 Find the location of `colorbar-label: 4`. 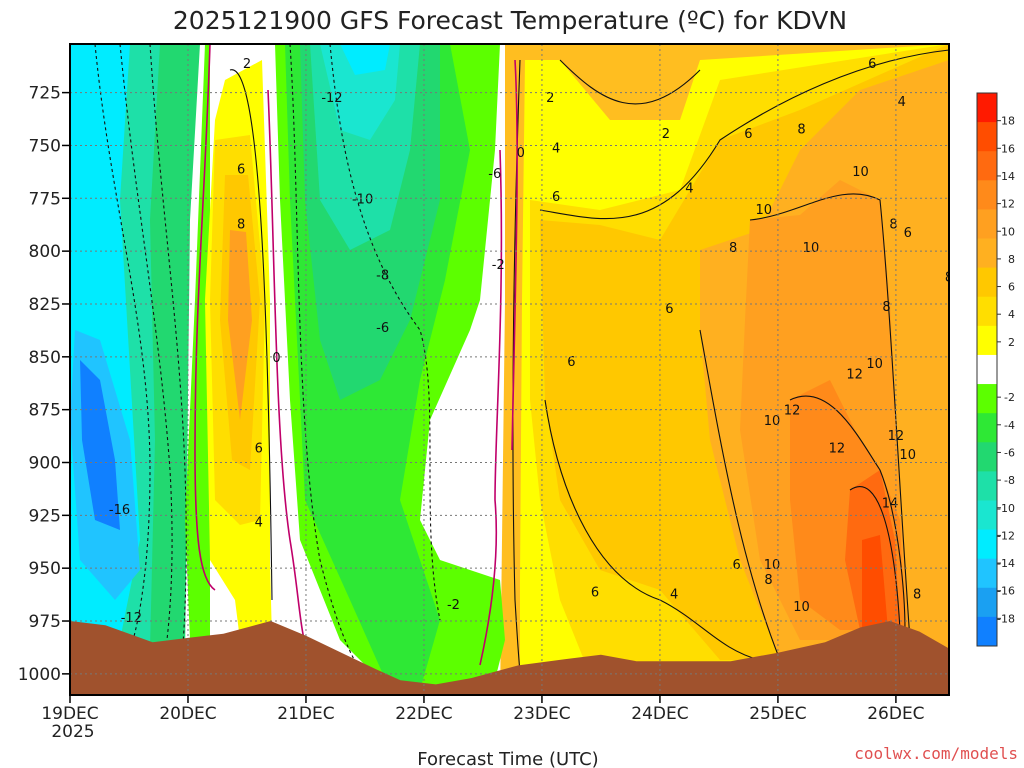

colorbar-label: 4 is located at coordinates (1011, 314).